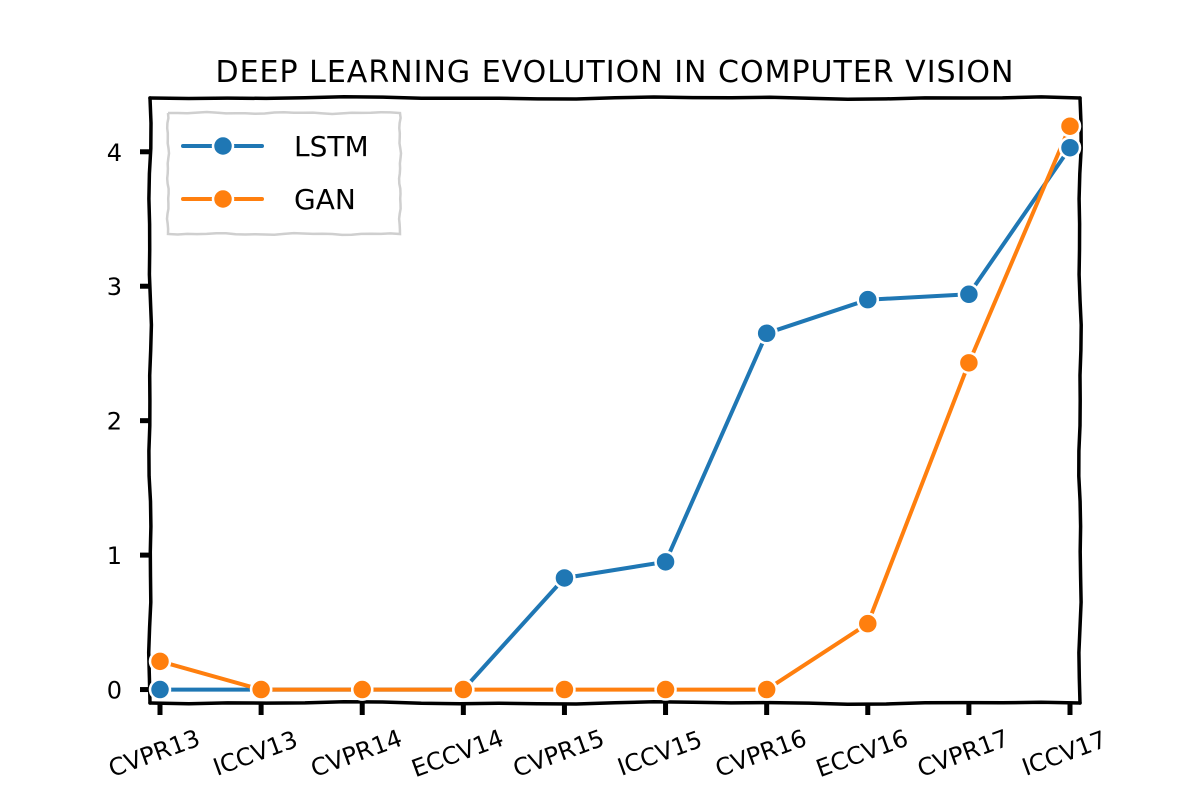 This screenshot has height=800, width=1200. Describe the element at coordinates (331, 146) in the screenshot. I see `legend-label-lstm: LSTM` at that location.